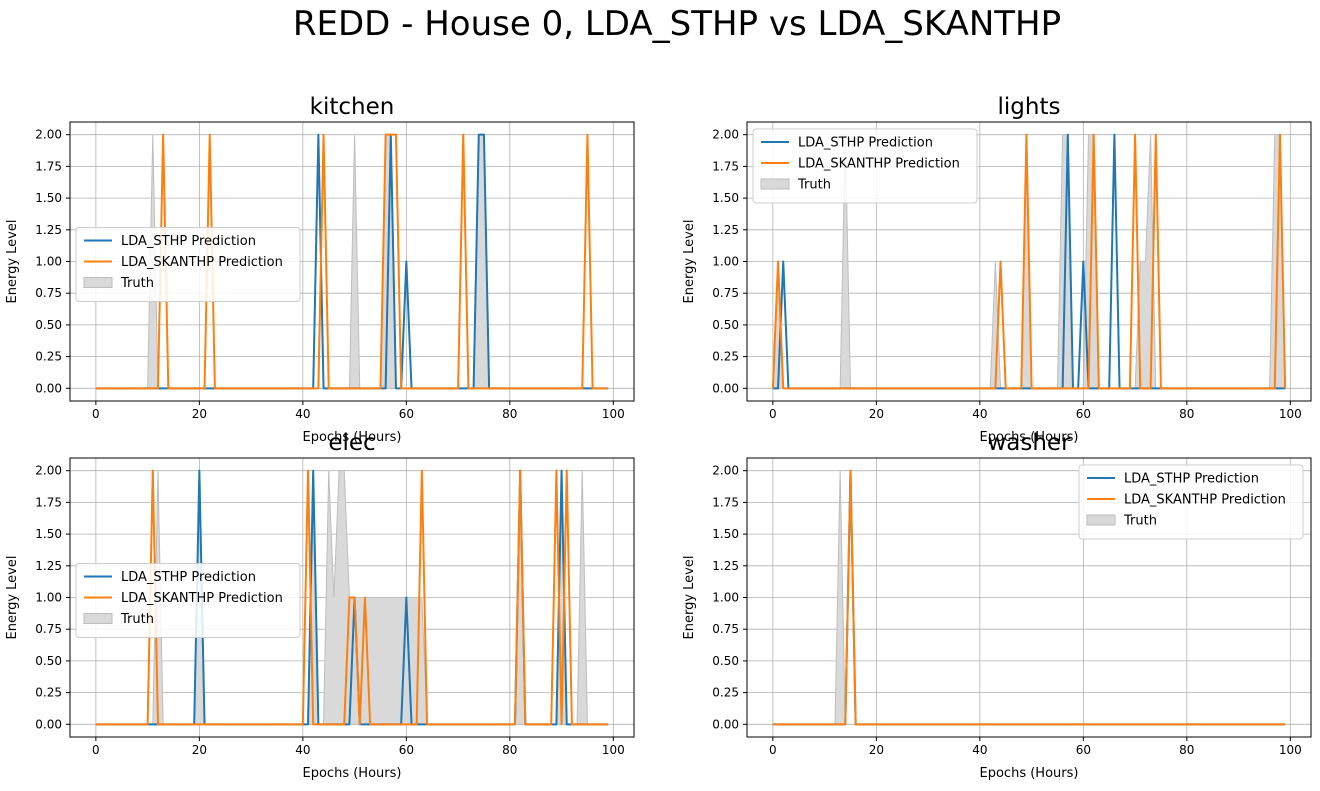 This screenshot has height=791, width=1320. What do you see at coordinates (1029, 107) in the screenshot?
I see `subplot-title: lights` at bounding box center [1029, 107].